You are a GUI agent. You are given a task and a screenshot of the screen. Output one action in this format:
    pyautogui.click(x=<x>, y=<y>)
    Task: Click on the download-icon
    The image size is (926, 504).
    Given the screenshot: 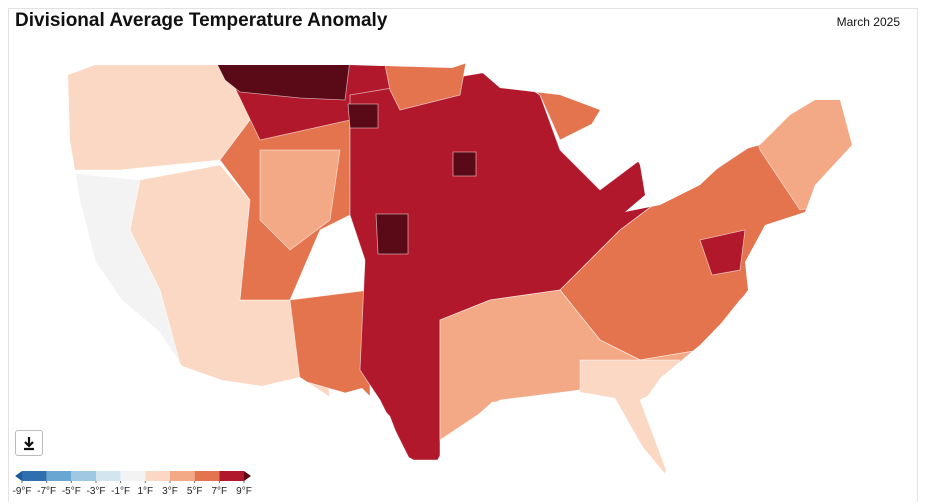 What is the action you would take?
    pyautogui.click(x=29, y=444)
    